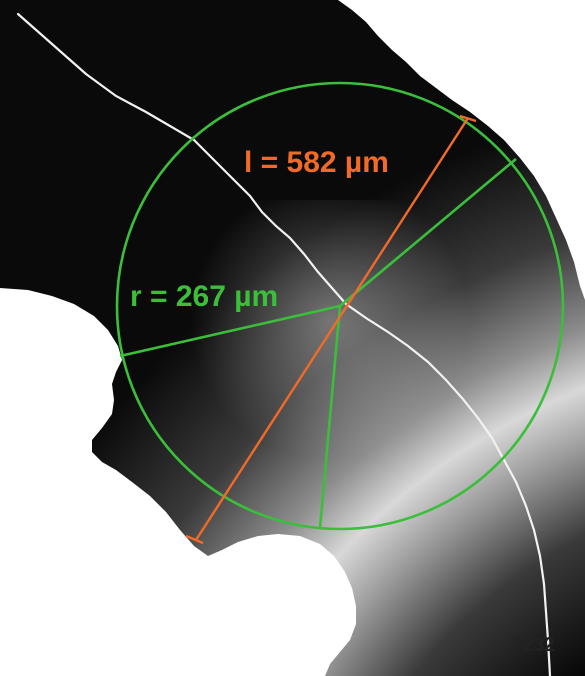 This screenshot has height=676, width=585. What do you see at coordinates (533, 645) in the screenshot?
I see `frame-number: 2232` at bounding box center [533, 645].